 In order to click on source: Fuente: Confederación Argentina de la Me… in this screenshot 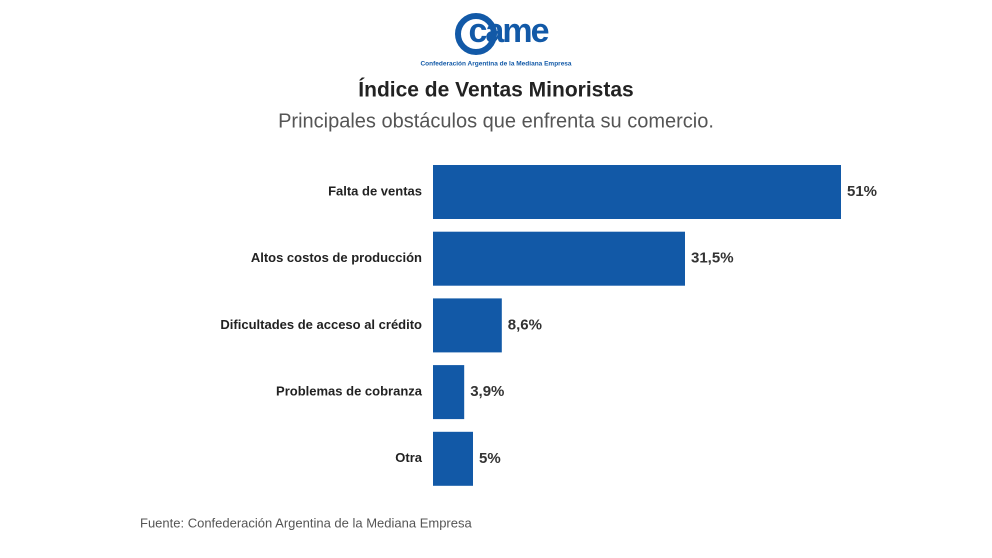, I will do `click(306, 522)`.